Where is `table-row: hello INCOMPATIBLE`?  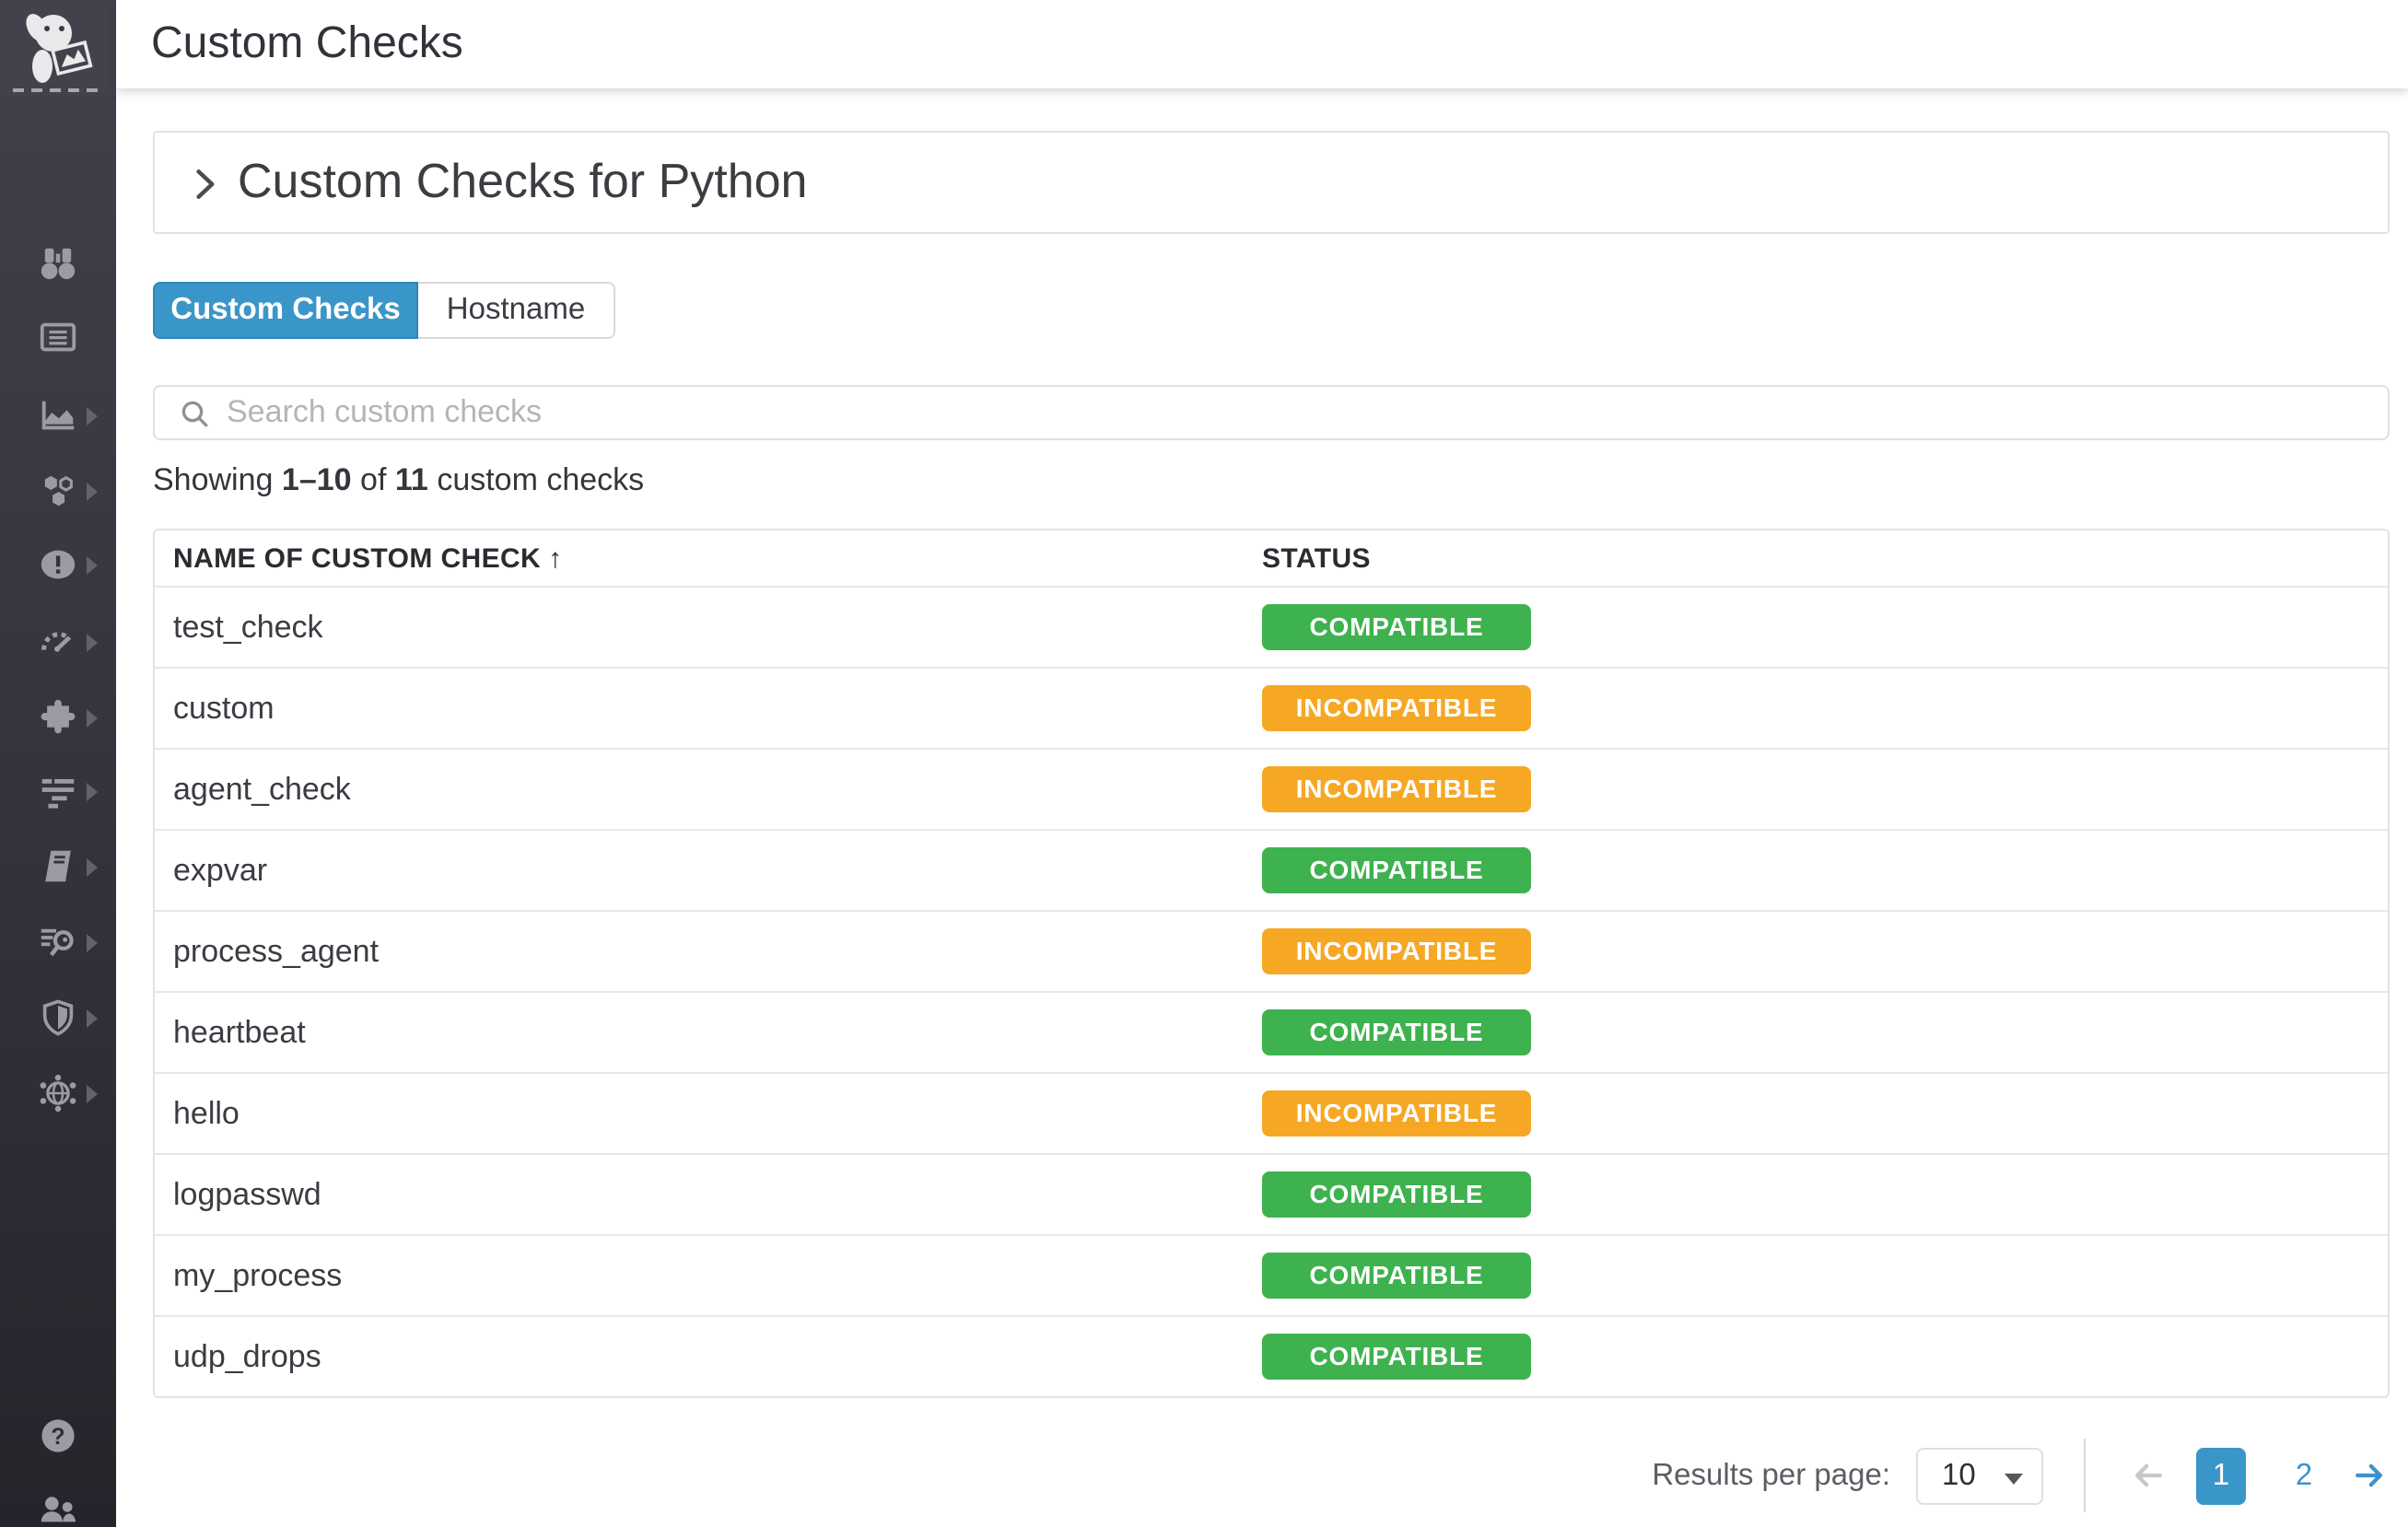 table-row: hello INCOMPATIBLE is located at coordinates (1272, 1112).